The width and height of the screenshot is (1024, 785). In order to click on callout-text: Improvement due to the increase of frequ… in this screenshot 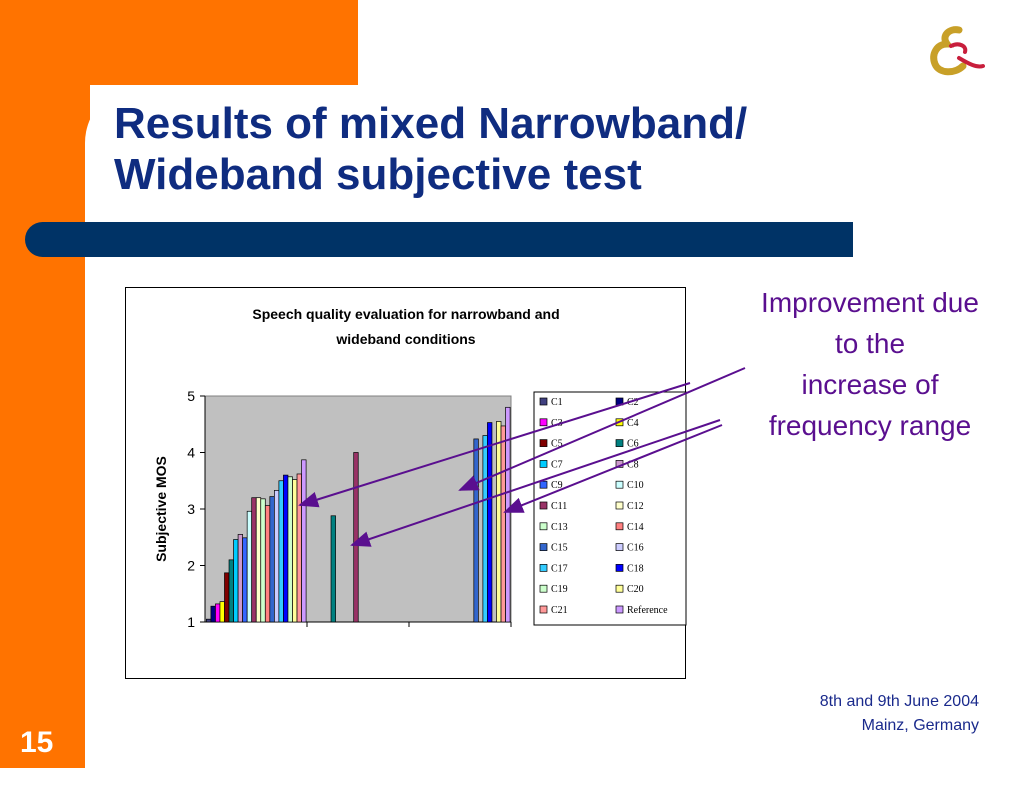, I will do `click(870, 364)`.